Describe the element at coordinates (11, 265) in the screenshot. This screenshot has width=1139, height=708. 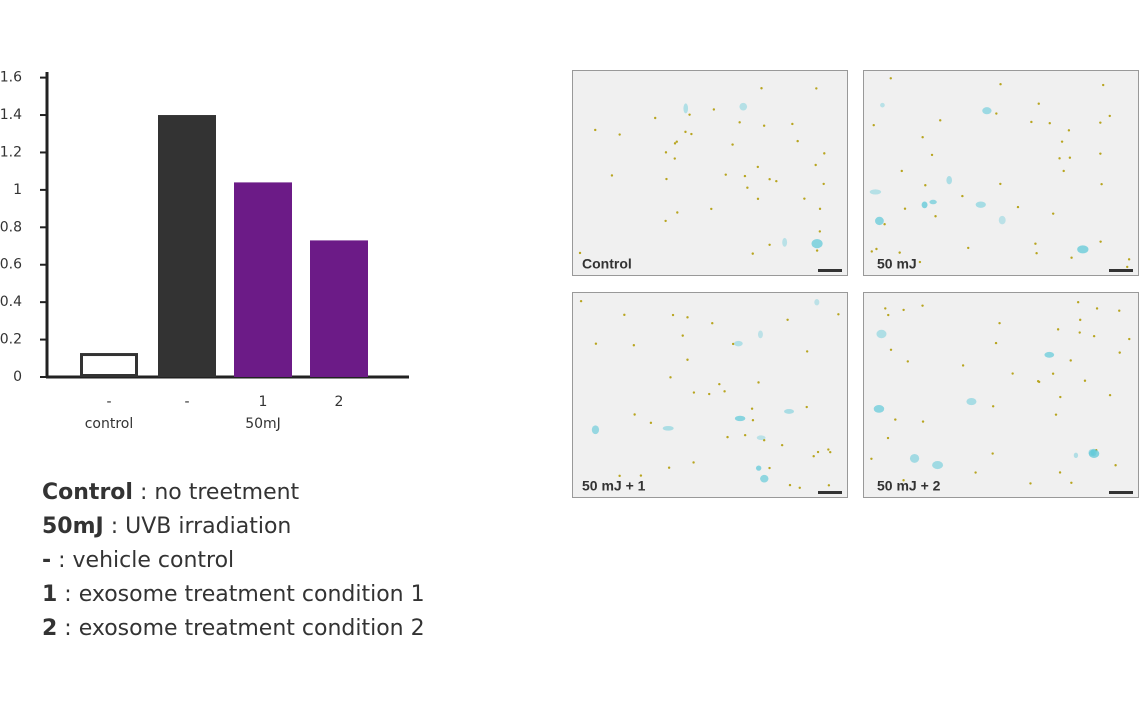
I see `y-tick-label: 0.6` at that location.